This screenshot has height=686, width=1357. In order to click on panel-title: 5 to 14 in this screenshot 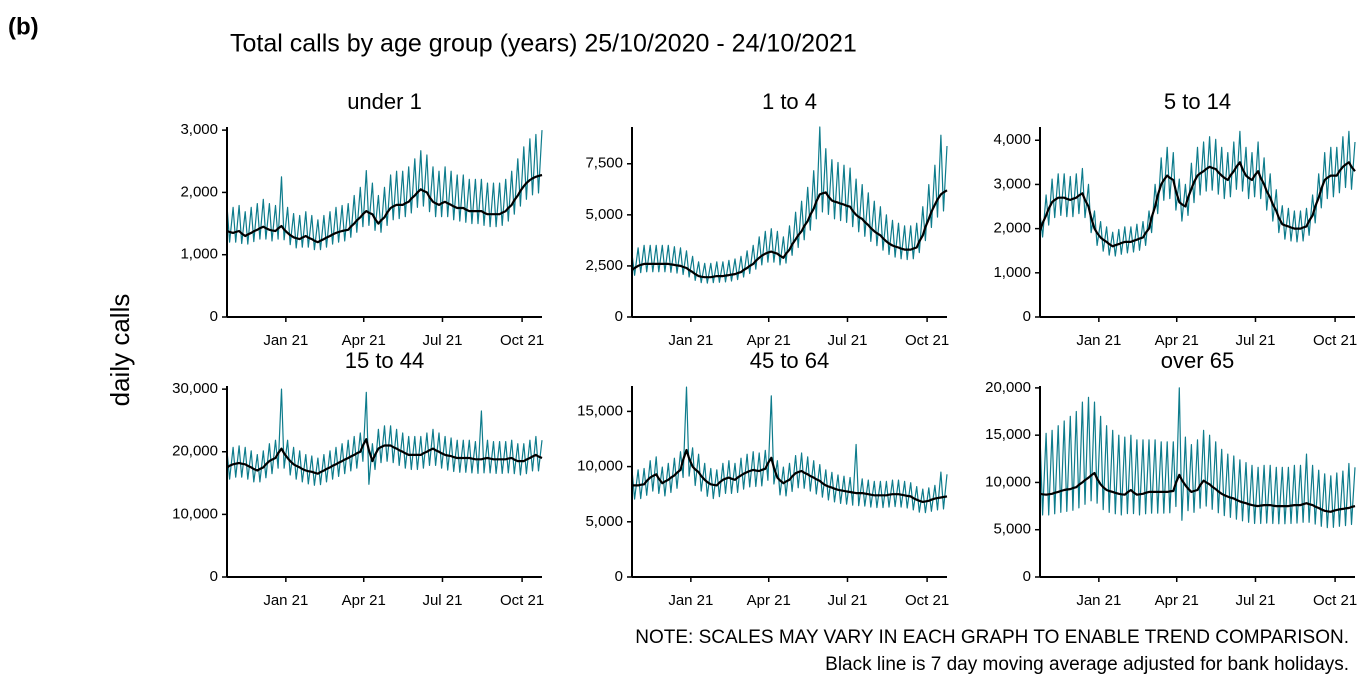, I will do `click(1197, 101)`.